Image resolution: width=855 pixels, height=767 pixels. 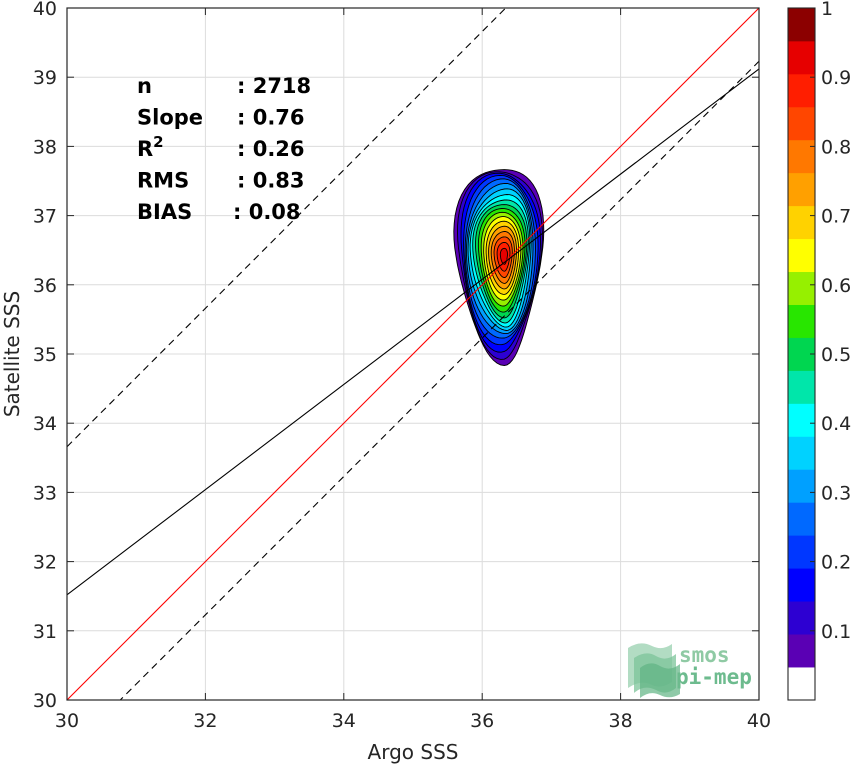 What do you see at coordinates (654, 670) in the screenshot?
I see `smos-wave-icon` at bounding box center [654, 670].